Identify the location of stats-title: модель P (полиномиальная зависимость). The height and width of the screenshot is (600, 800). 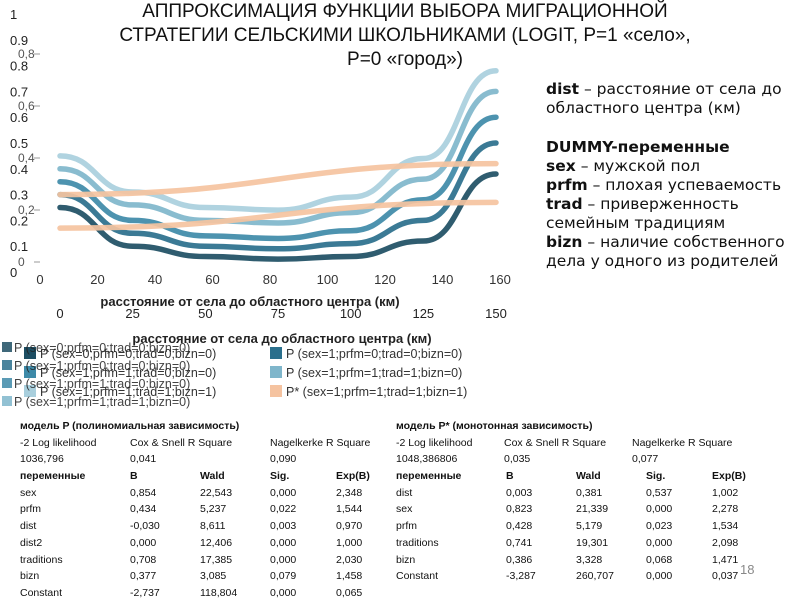
(130, 426).